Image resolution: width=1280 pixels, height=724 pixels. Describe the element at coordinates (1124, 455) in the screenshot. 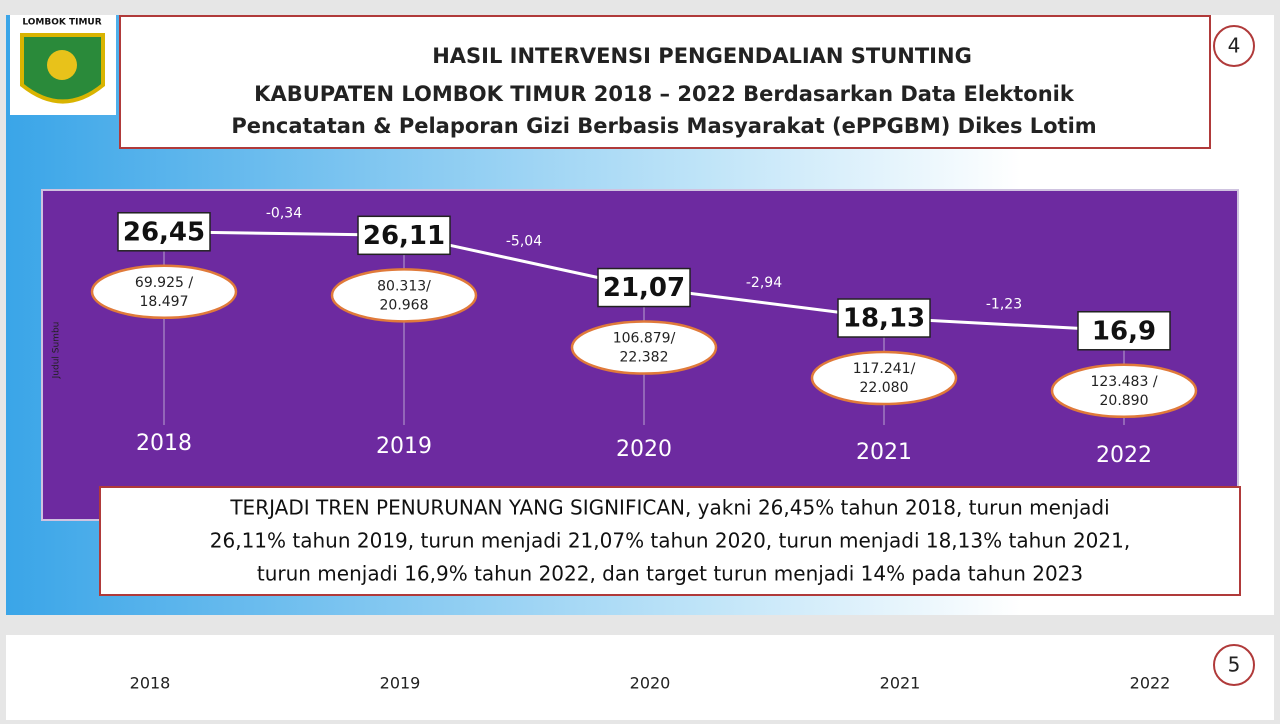

I see `x-tick-label: 2022` at that location.